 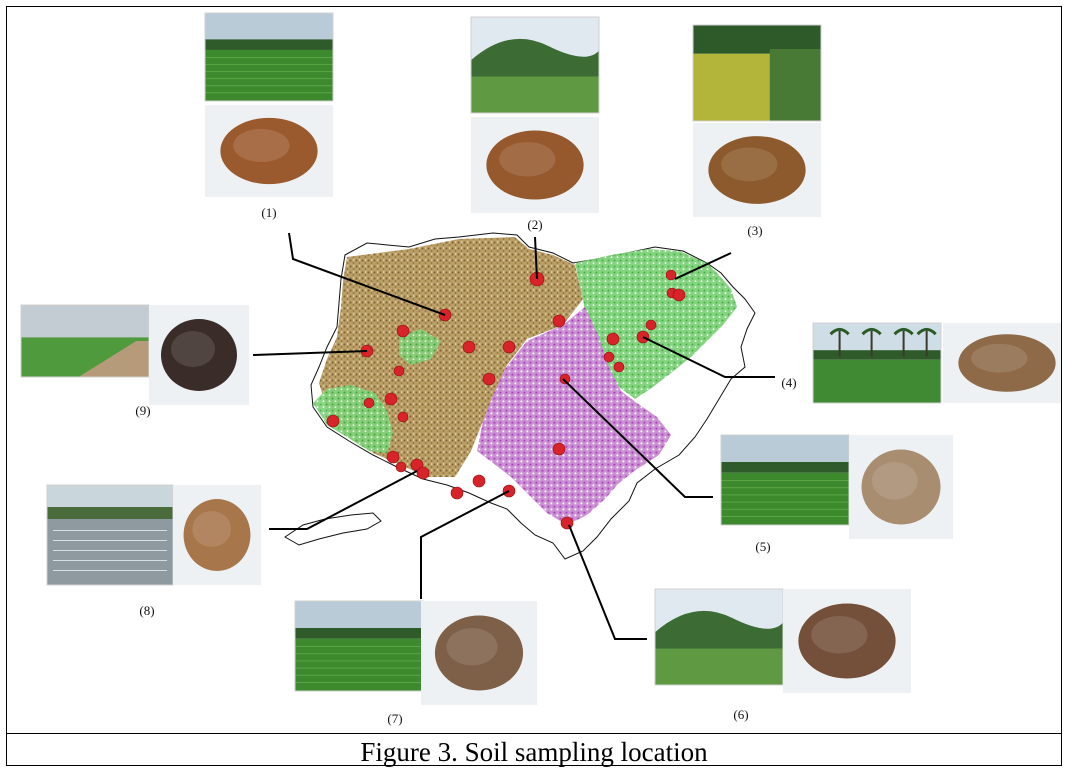 I want to click on sample-panel: (4), so click(x=921, y=363).